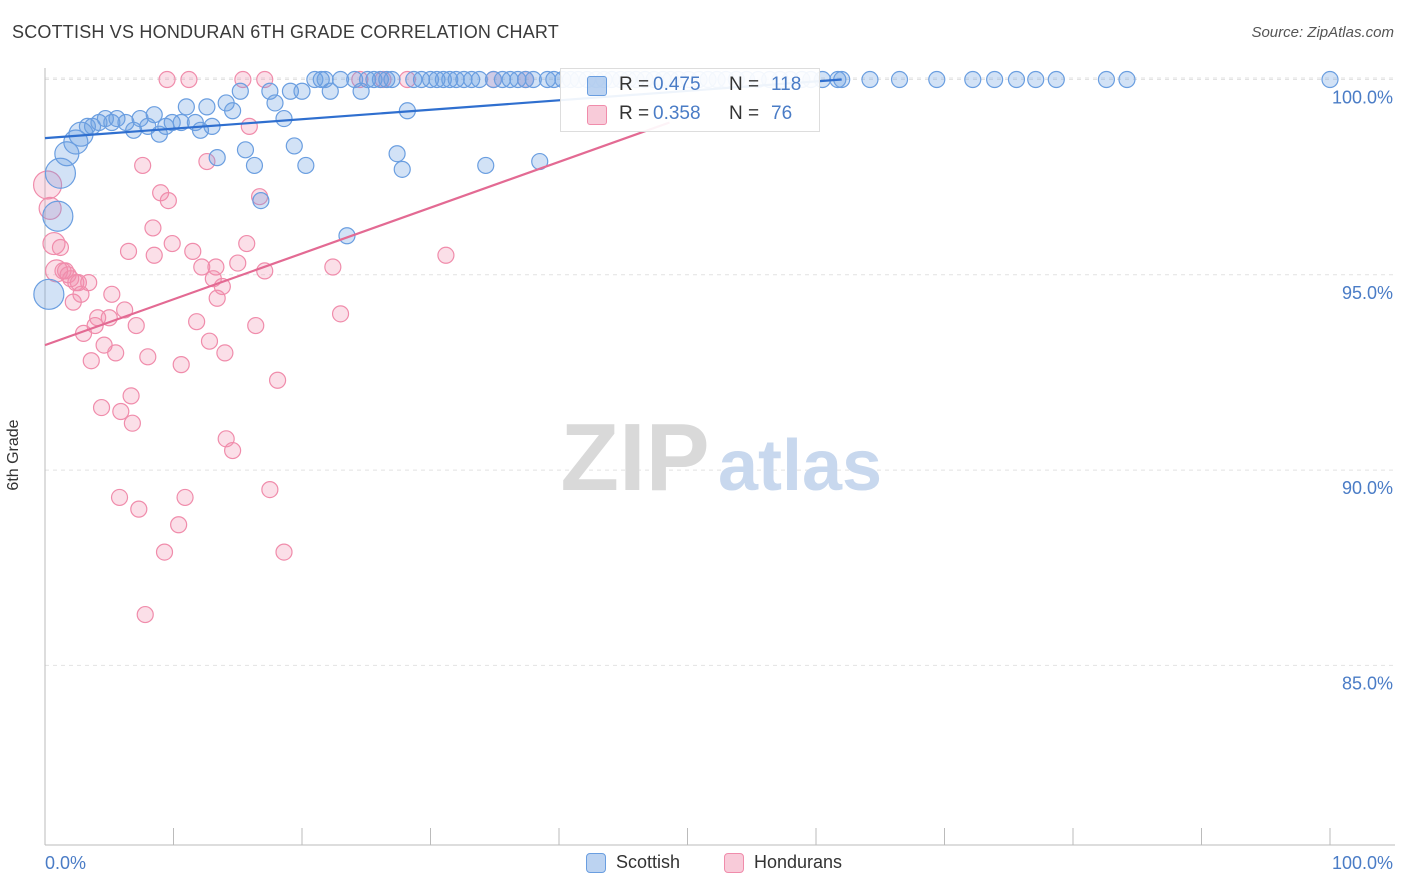 This screenshot has width=1406, height=892. Describe the element at coordinates (1367, 488) in the screenshot. I see `y-tick-label: 90.0%` at that location.